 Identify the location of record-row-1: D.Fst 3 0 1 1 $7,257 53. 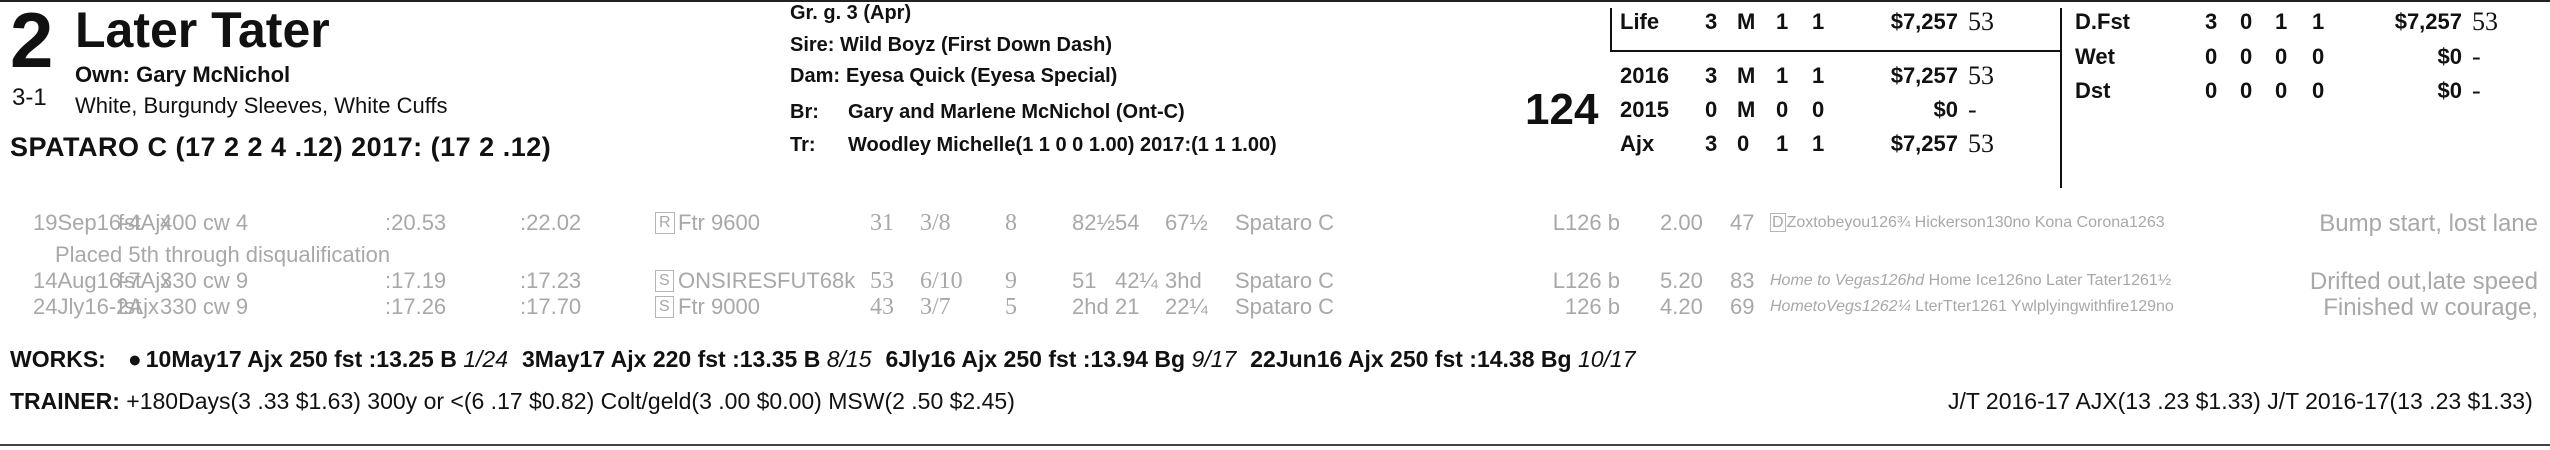
(1275, 22).